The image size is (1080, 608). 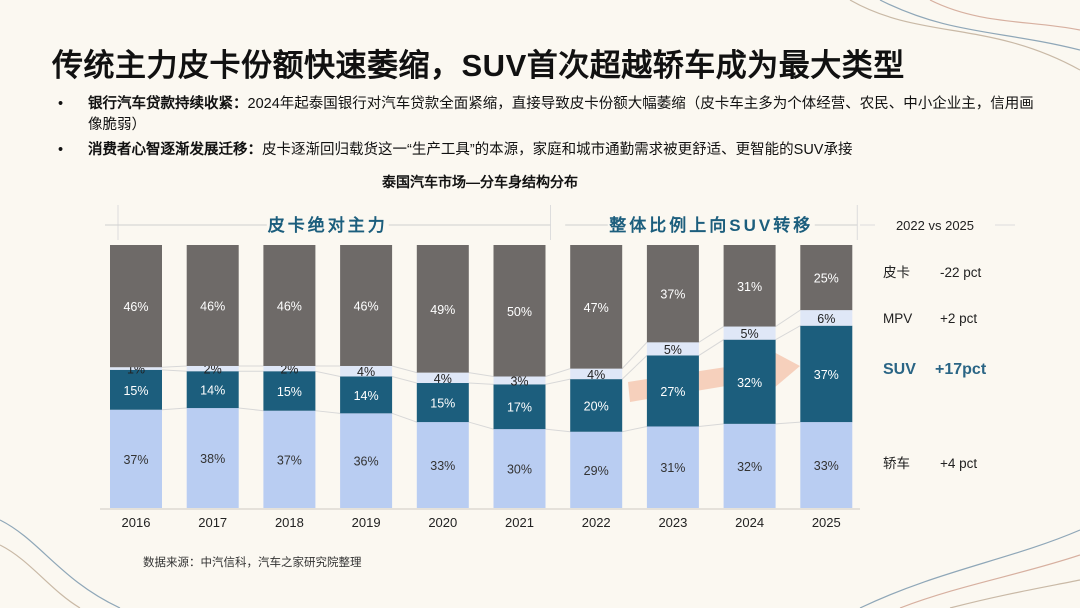 I want to click on source-note: 数据来源：中汽信科，汽车之家研究院整理, so click(x=252, y=563).